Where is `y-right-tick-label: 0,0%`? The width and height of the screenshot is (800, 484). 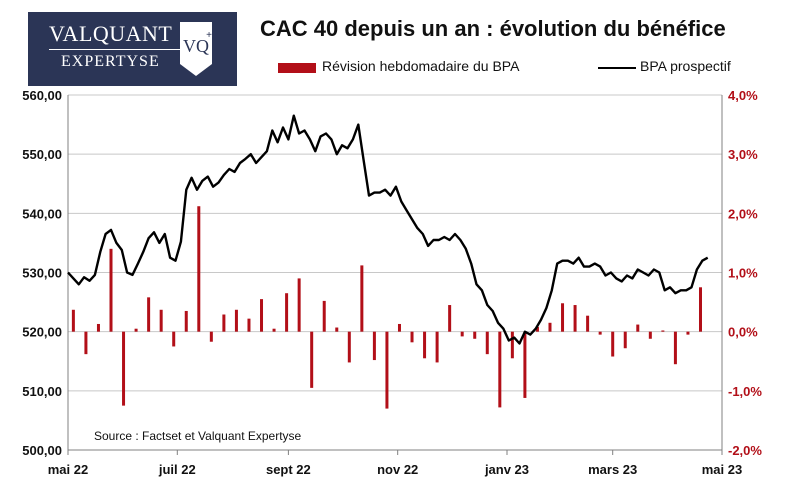
y-right-tick-label: 0,0% is located at coordinates (743, 332).